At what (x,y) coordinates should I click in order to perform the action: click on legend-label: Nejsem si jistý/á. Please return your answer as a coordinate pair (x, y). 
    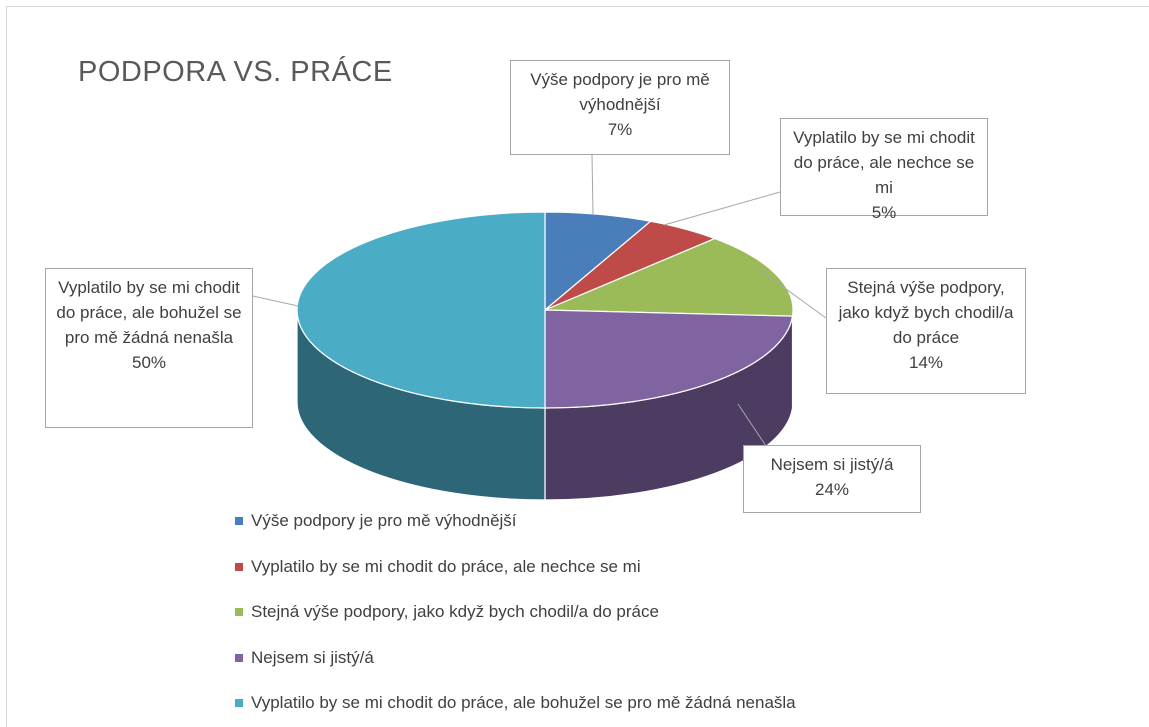
    Looking at the image, I should click on (312, 657).